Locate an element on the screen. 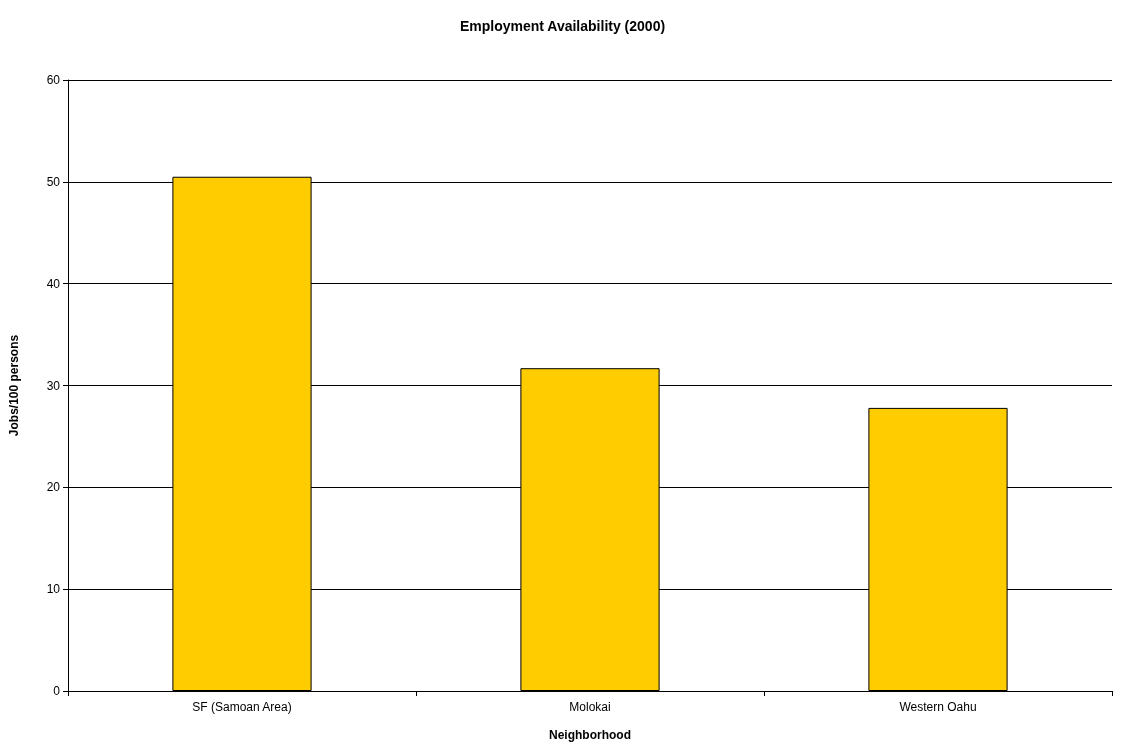 The width and height of the screenshot is (1125, 753). y-tick-label: 20 is located at coordinates (53, 487).